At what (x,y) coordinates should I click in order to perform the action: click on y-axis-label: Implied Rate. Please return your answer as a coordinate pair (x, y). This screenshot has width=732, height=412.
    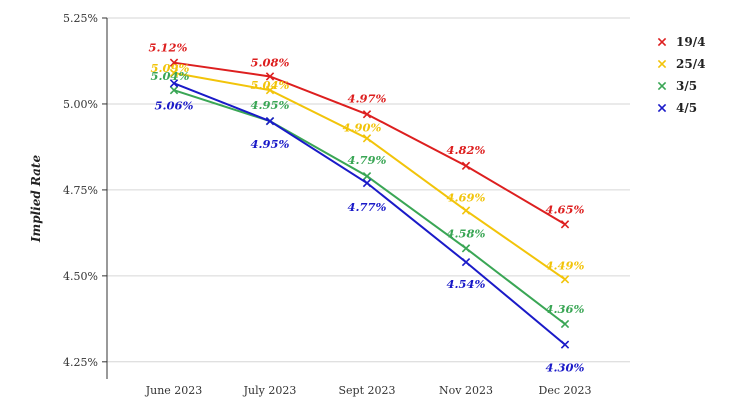
    Looking at the image, I should click on (36, 199).